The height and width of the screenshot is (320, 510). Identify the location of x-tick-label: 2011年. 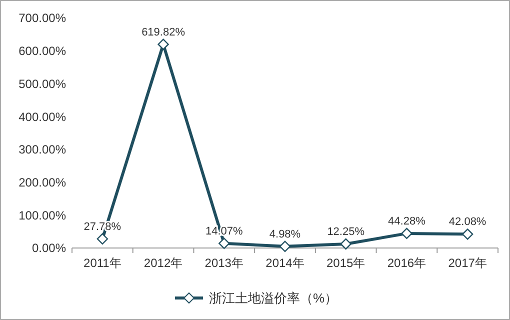
(103, 263).